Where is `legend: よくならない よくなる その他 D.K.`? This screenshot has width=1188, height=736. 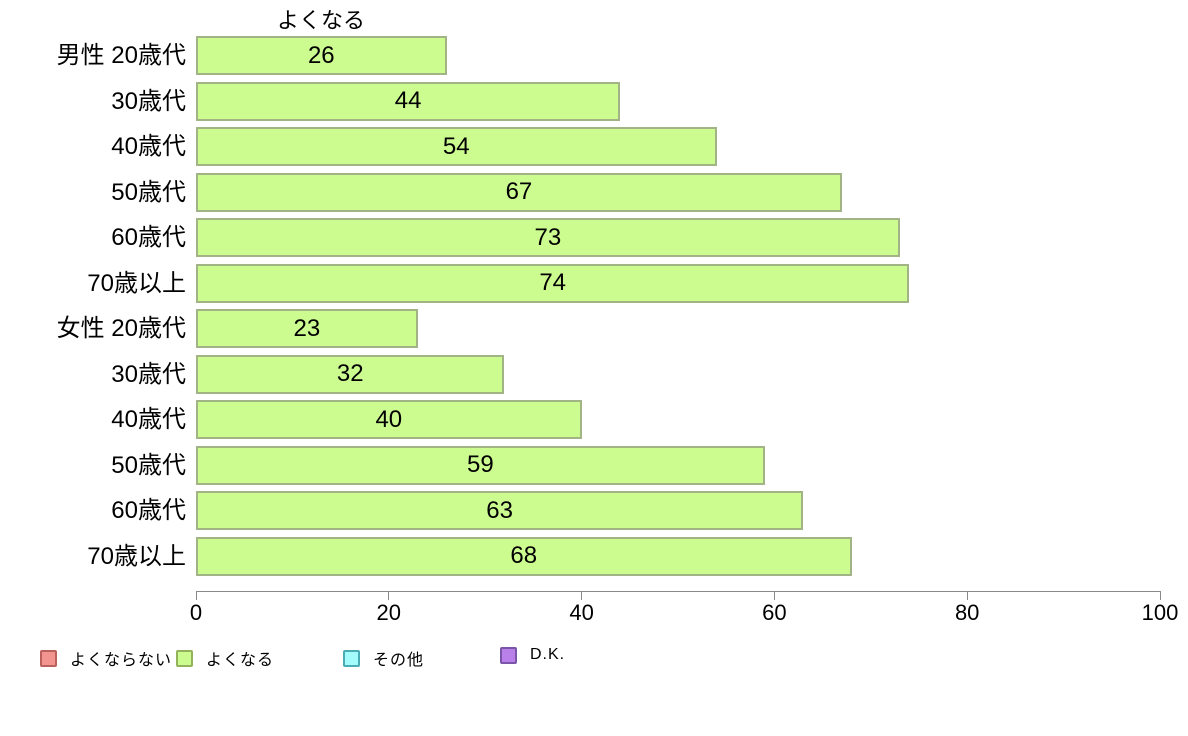 legend: よくならない よくなる その他 D.K. is located at coordinates (594, 658).